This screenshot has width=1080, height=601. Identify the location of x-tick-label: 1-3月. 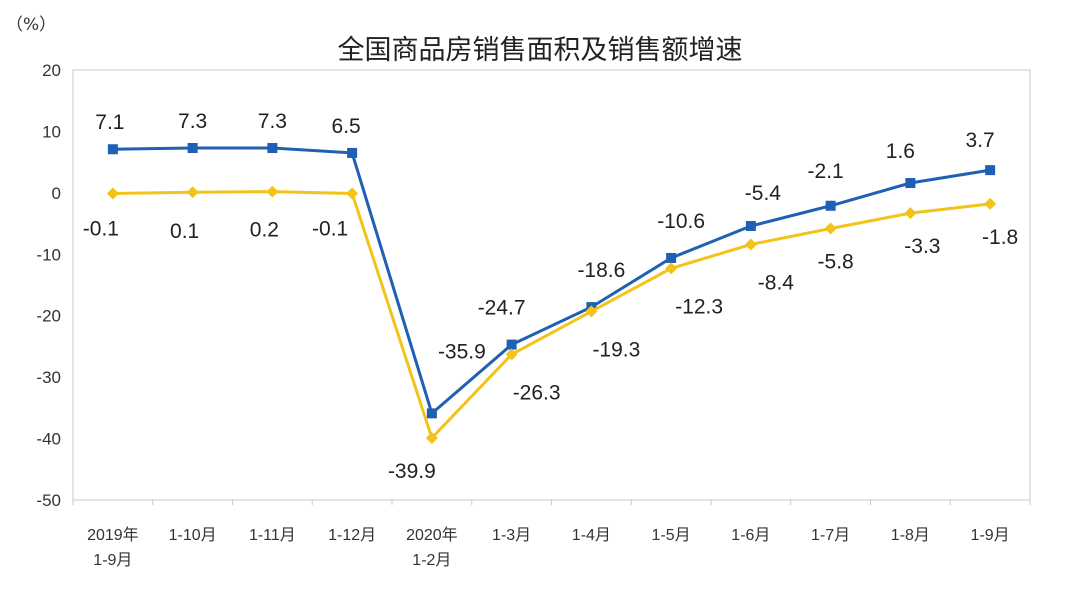
(511, 535).